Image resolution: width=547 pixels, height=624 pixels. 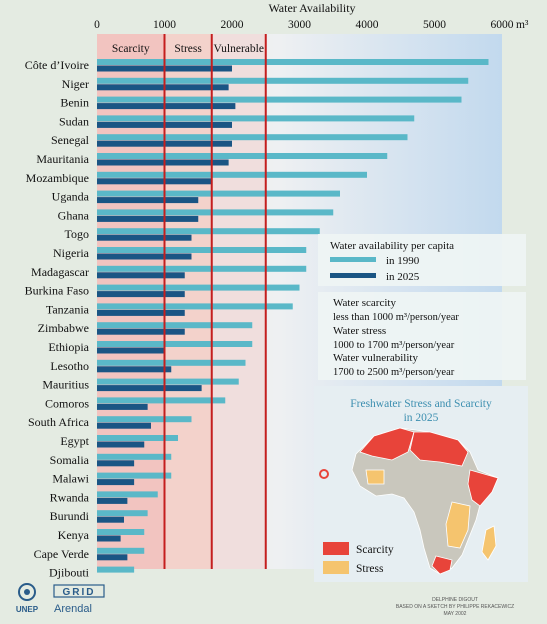 I want to click on bar-cape-verde-2025, so click(x=112, y=557).